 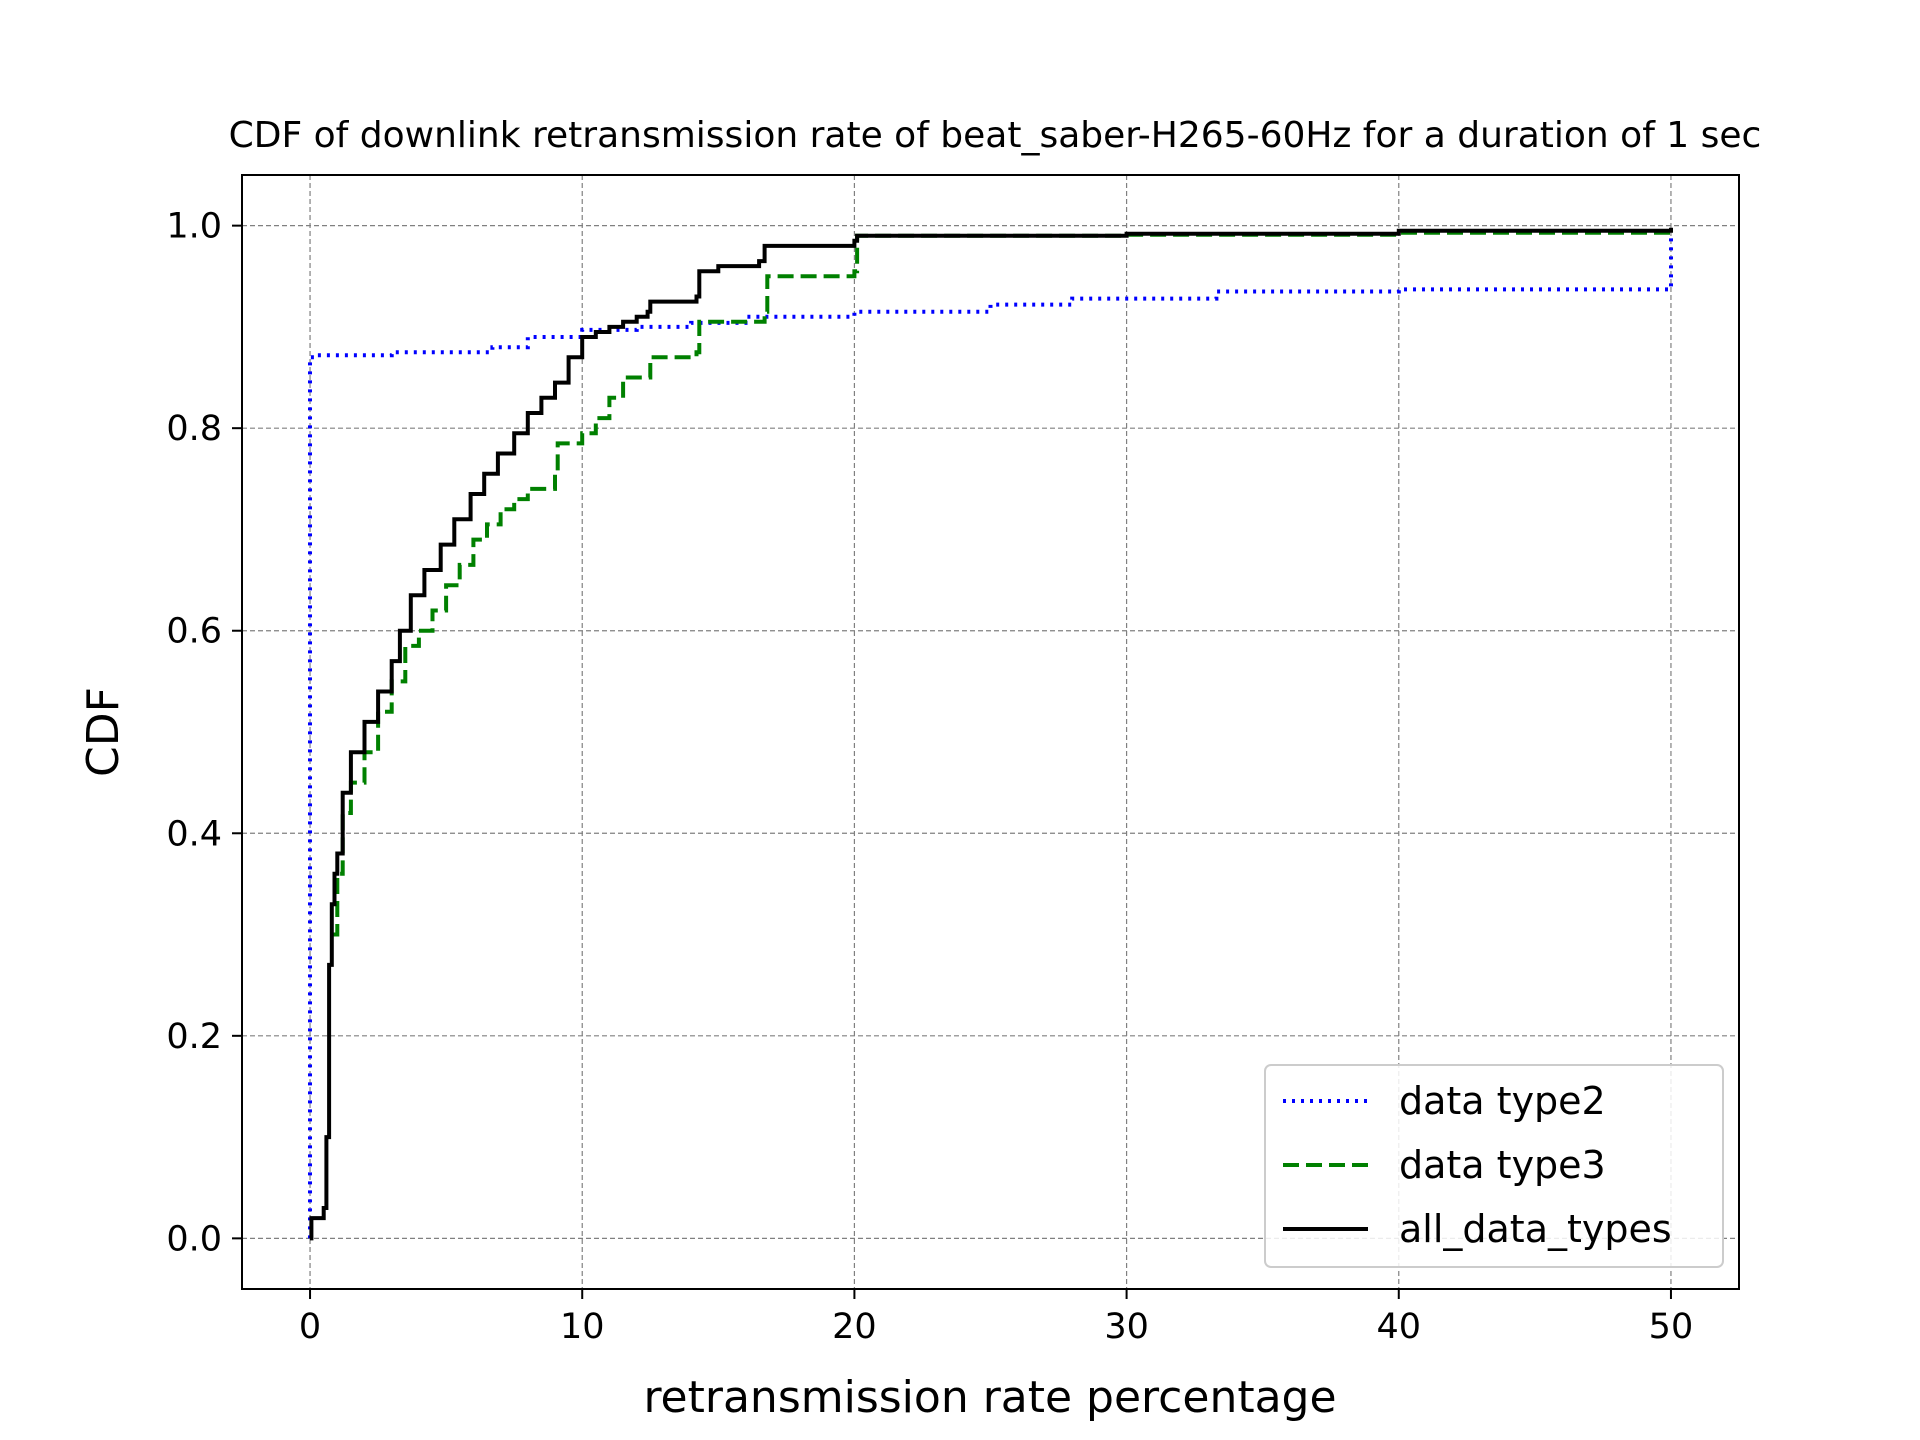 What do you see at coordinates (1502, 1101) in the screenshot?
I see `legend-label-0: data type2` at bounding box center [1502, 1101].